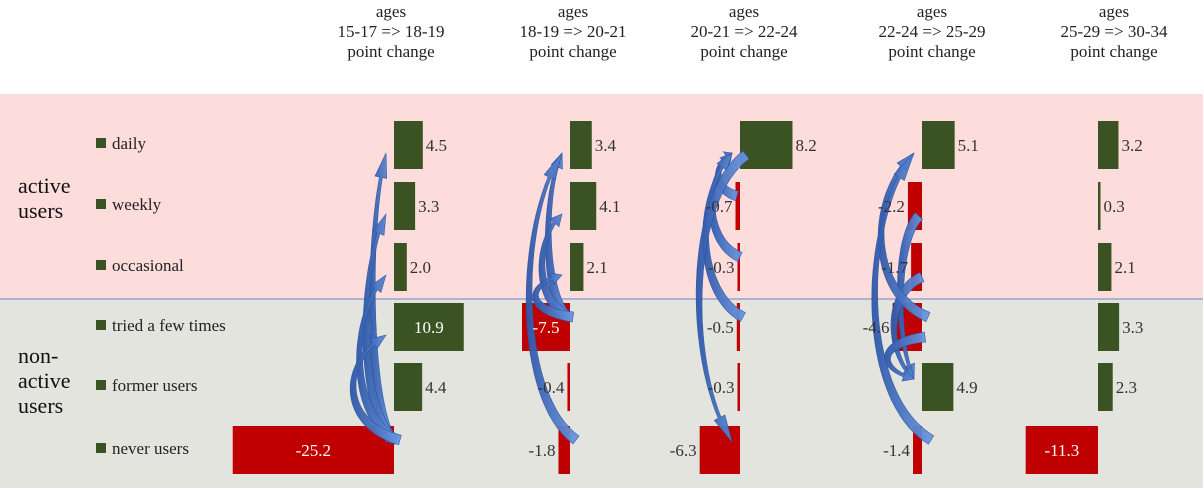 Image resolution: width=1203 pixels, height=488 pixels. What do you see at coordinates (38, 355) in the screenshot?
I see `group-label-line: non-` at bounding box center [38, 355].